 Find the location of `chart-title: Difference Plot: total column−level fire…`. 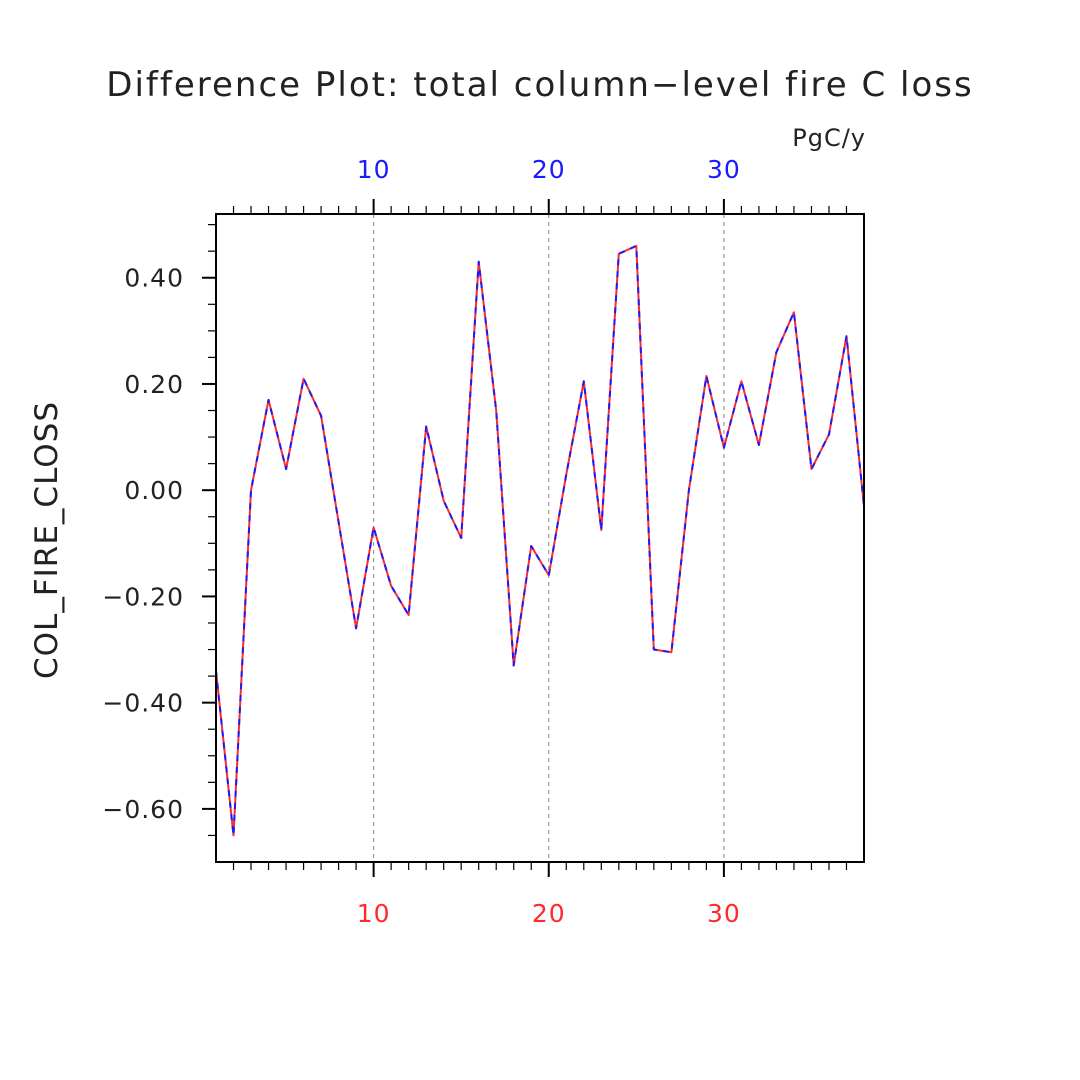

chart-title: Difference Plot: total column−level fire… is located at coordinates (539, 85).